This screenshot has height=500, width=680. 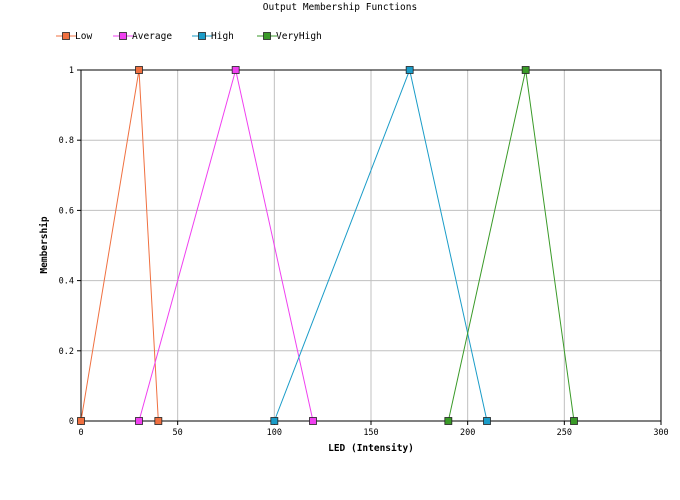 I want to click on chart-title: Output Membership Functions, so click(x=340, y=7).